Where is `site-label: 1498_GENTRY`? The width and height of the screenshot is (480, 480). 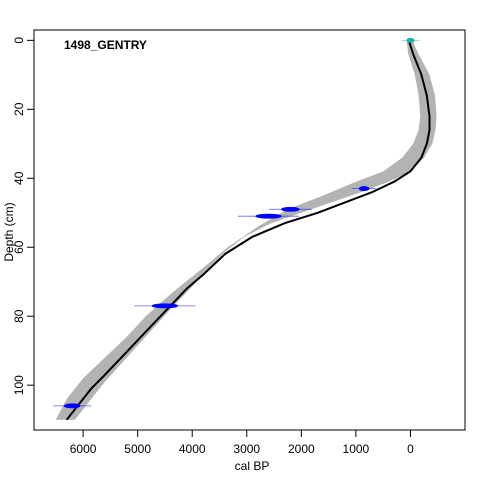
site-label: 1498_GENTRY is located at coordinates (105, 45).